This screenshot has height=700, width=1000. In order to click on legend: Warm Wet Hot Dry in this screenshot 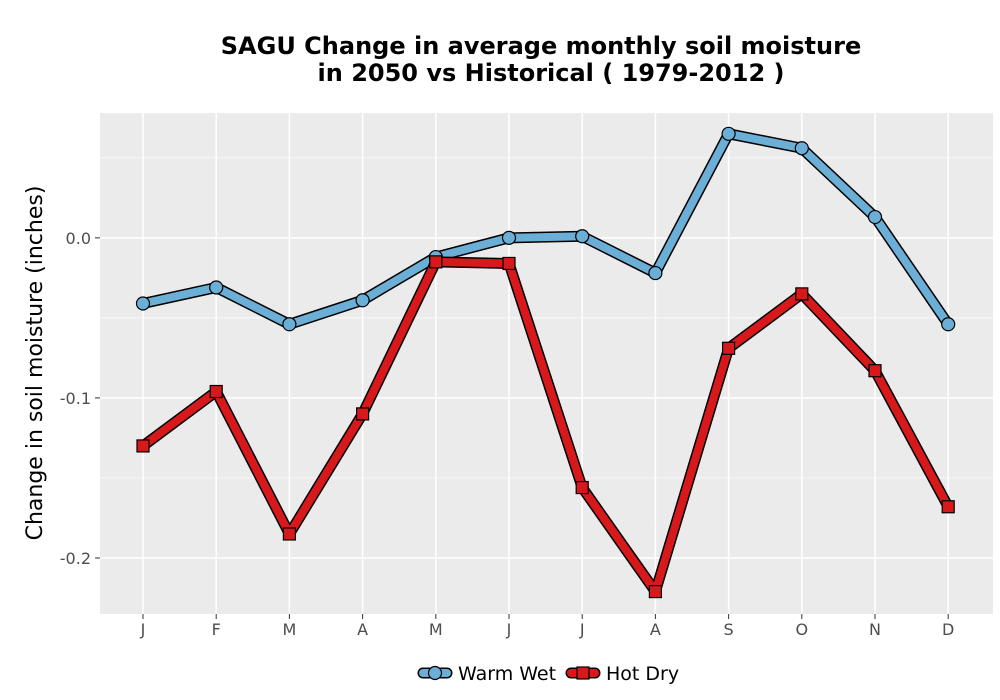, I will do `click(548, 674)`.